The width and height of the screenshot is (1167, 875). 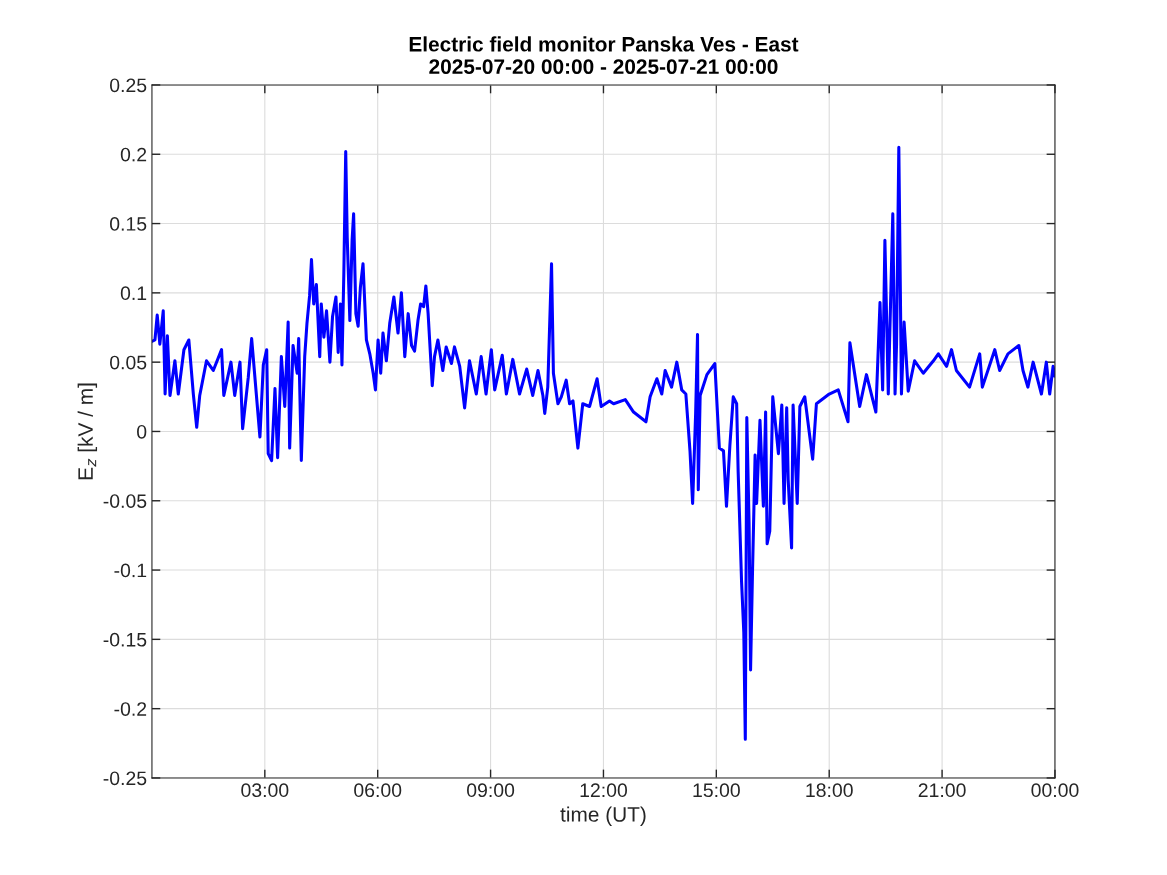 What do you see at coordinates (829, 790) in the screenshot?
I see `x-tick-label: 18:00` at bounding box center [829, 790].